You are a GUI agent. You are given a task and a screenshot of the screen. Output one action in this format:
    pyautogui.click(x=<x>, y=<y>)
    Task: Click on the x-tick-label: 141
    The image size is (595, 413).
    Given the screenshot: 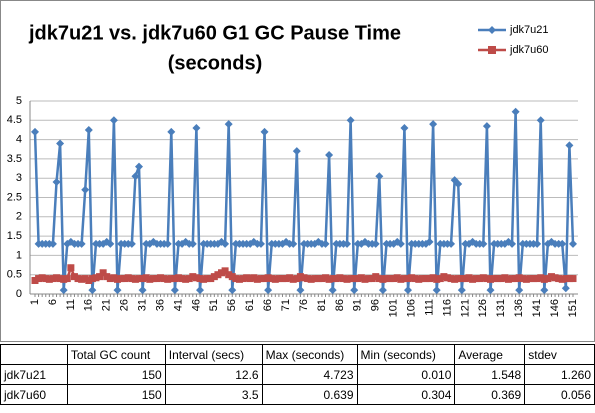 What is the action you would take?
    pyautogui.click(x=537, y=308)
    